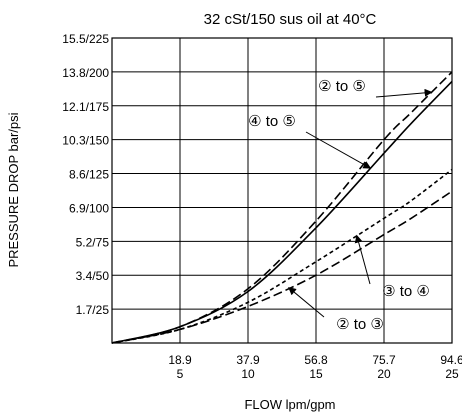 The width and height of the screenshot is (462, 417). What do you see at coordinates (85, 73) in the screenshot?
I see `y-tick-label: 13.8/200` at bounding box center [85, 73].